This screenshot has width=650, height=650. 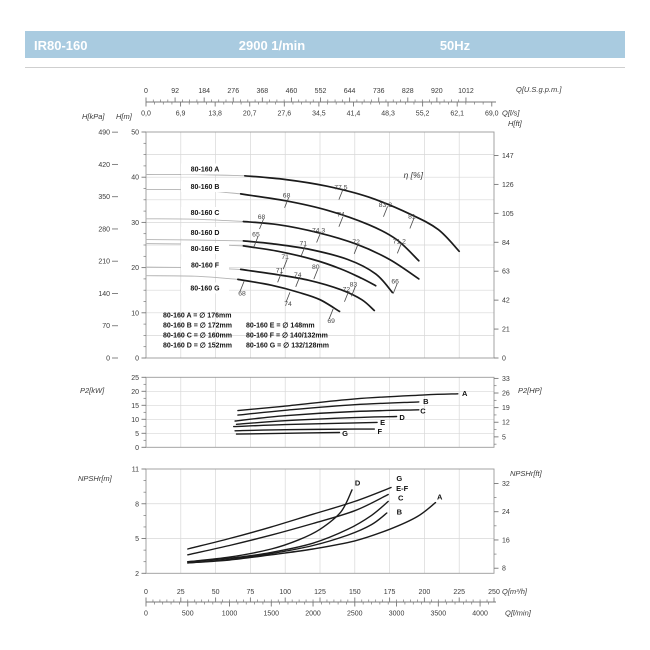 What do you see at coordinates (215, 114) in the screenshot?
I see `ls-tick-label: 13,8` at bounding box center [215, 114].